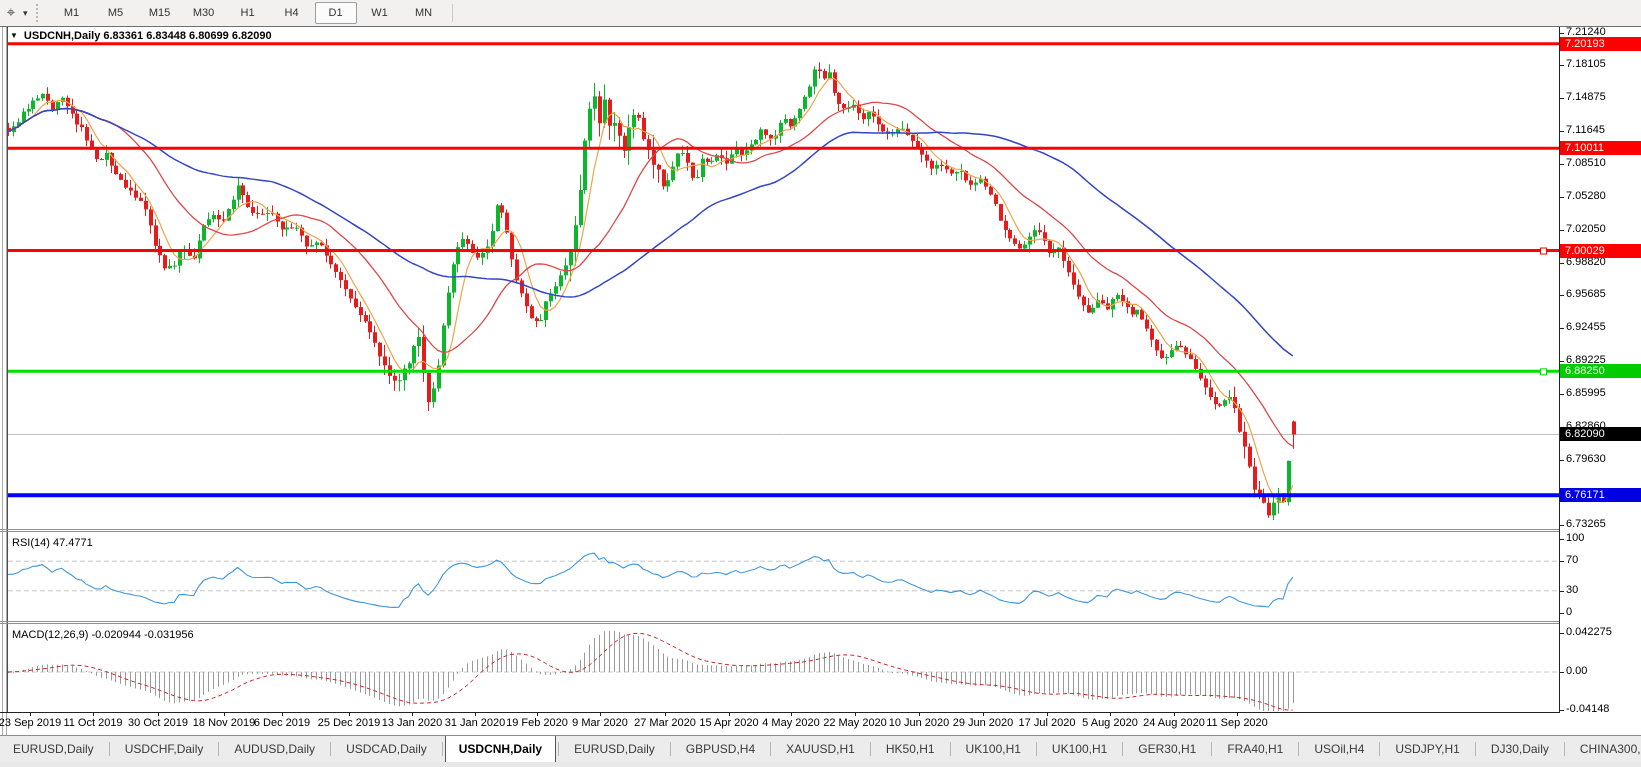 The image size is (1641, 767). What do you see at coordinates (1610, 749) in the screenshot?
I see `tab-CHINA300-H1: CHINA300,H1` at bounding box center [1610, 749].